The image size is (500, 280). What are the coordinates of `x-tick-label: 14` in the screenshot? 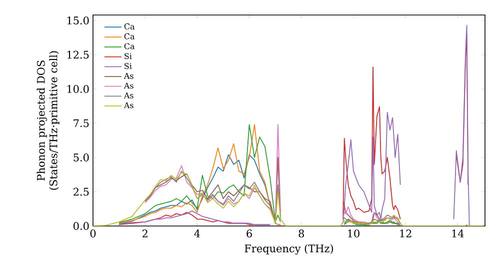 It's located at (458, 234).